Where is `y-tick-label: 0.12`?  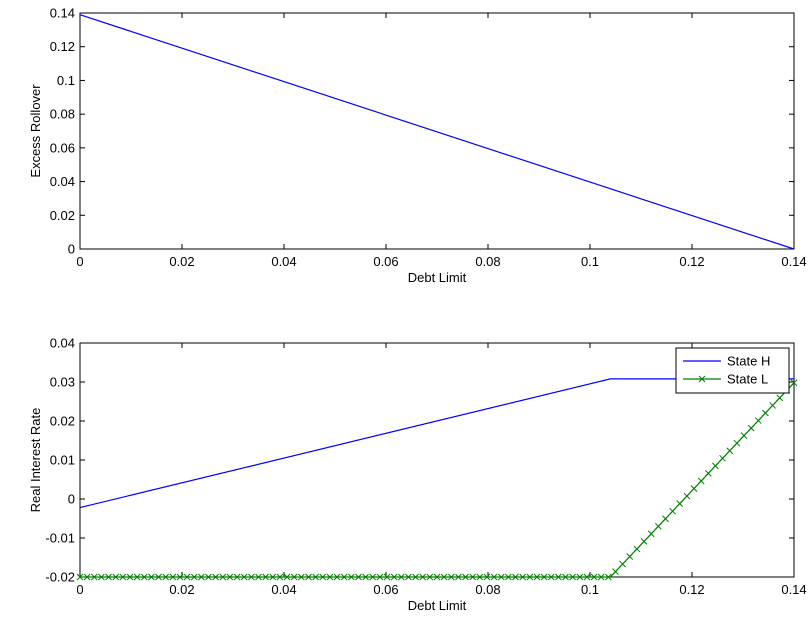
y-tick-label: 0.12 is located at coordinates (62, 46).